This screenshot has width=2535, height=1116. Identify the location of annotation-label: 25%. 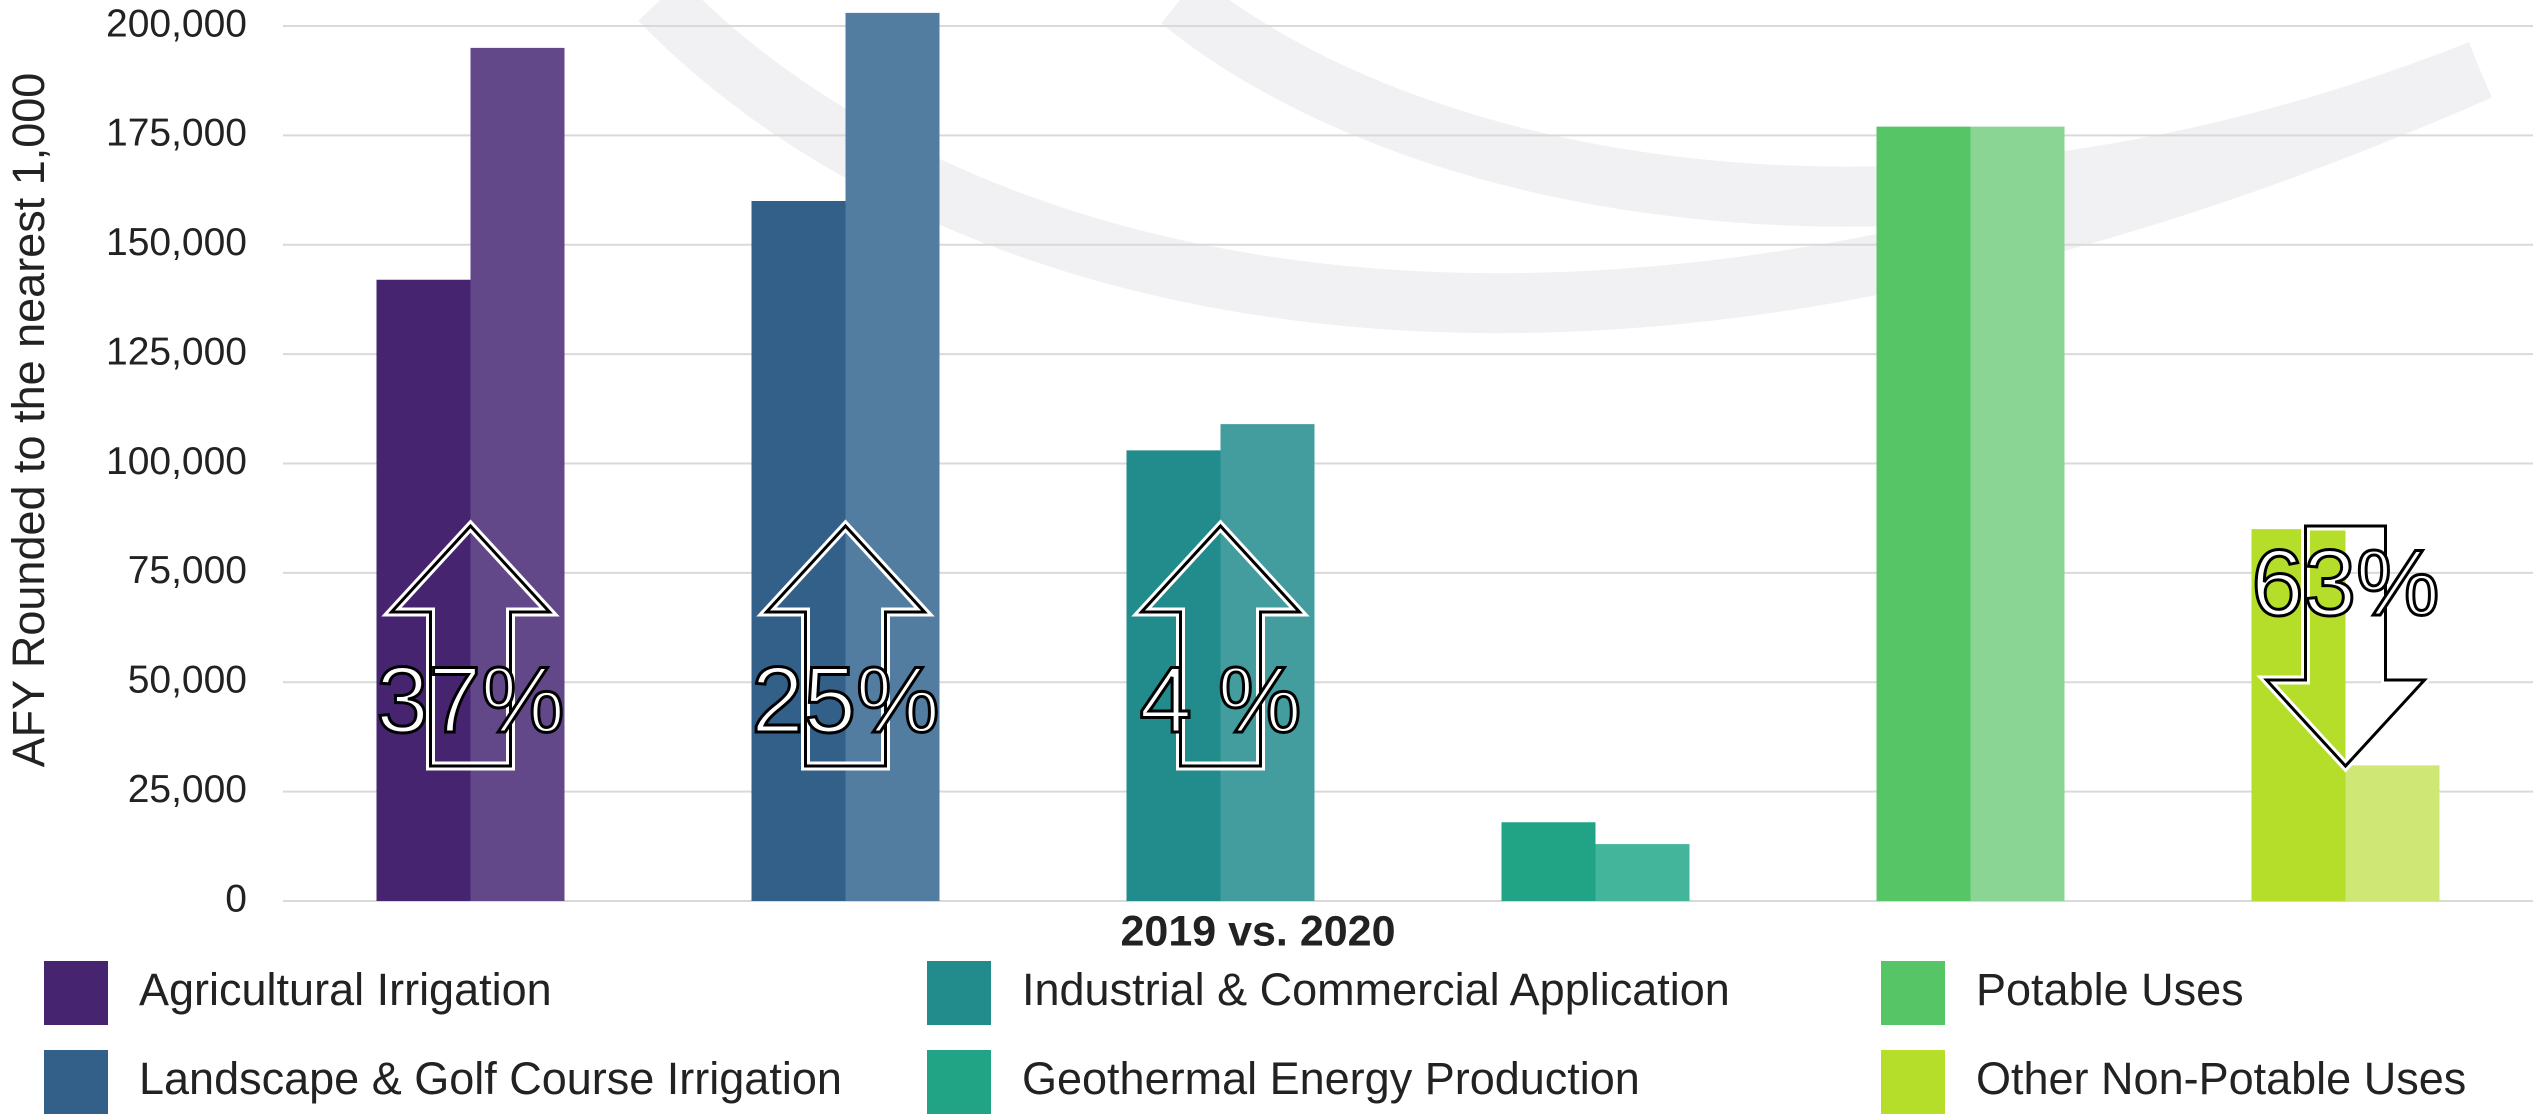
(845, 699).